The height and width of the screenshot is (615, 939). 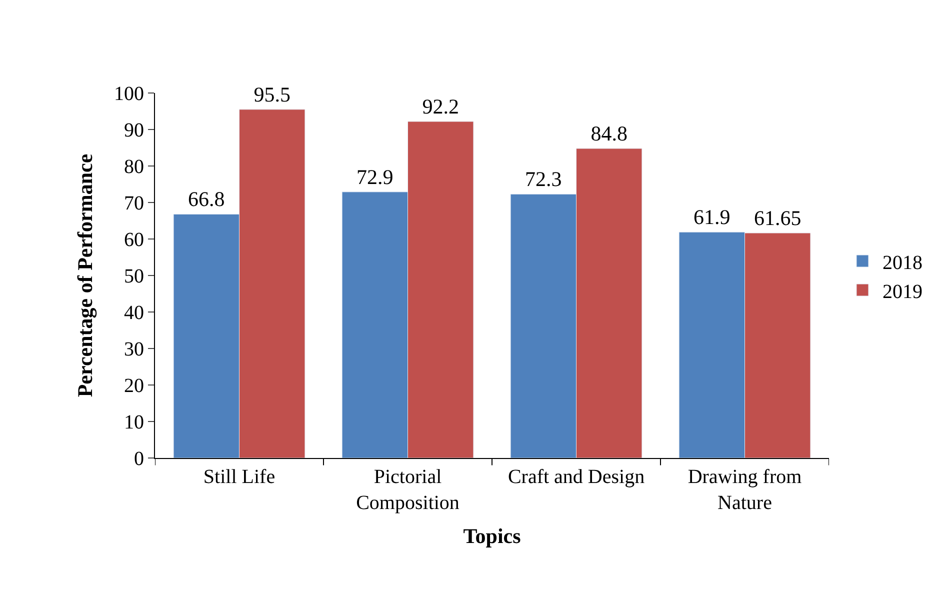 What do you see at coordinates (778, 218) in the screenshot?
I see `data-label: 61.65` at bounding box center [778, 218].